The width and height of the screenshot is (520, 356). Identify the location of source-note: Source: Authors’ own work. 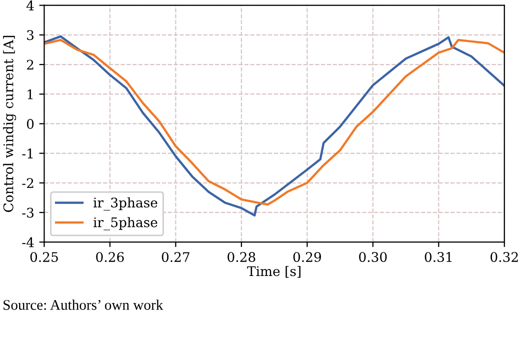
(84, 305).